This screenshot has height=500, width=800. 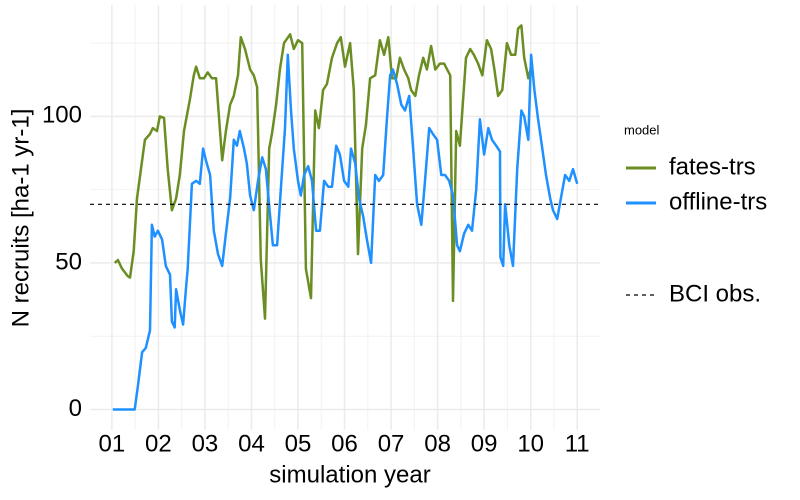 I want to click on x-tick-label: 04, so click(x=251, y=443).